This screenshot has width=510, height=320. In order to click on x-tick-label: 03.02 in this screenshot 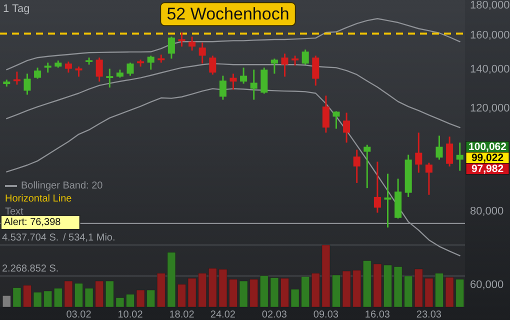, I will do `click(79, 315)`.